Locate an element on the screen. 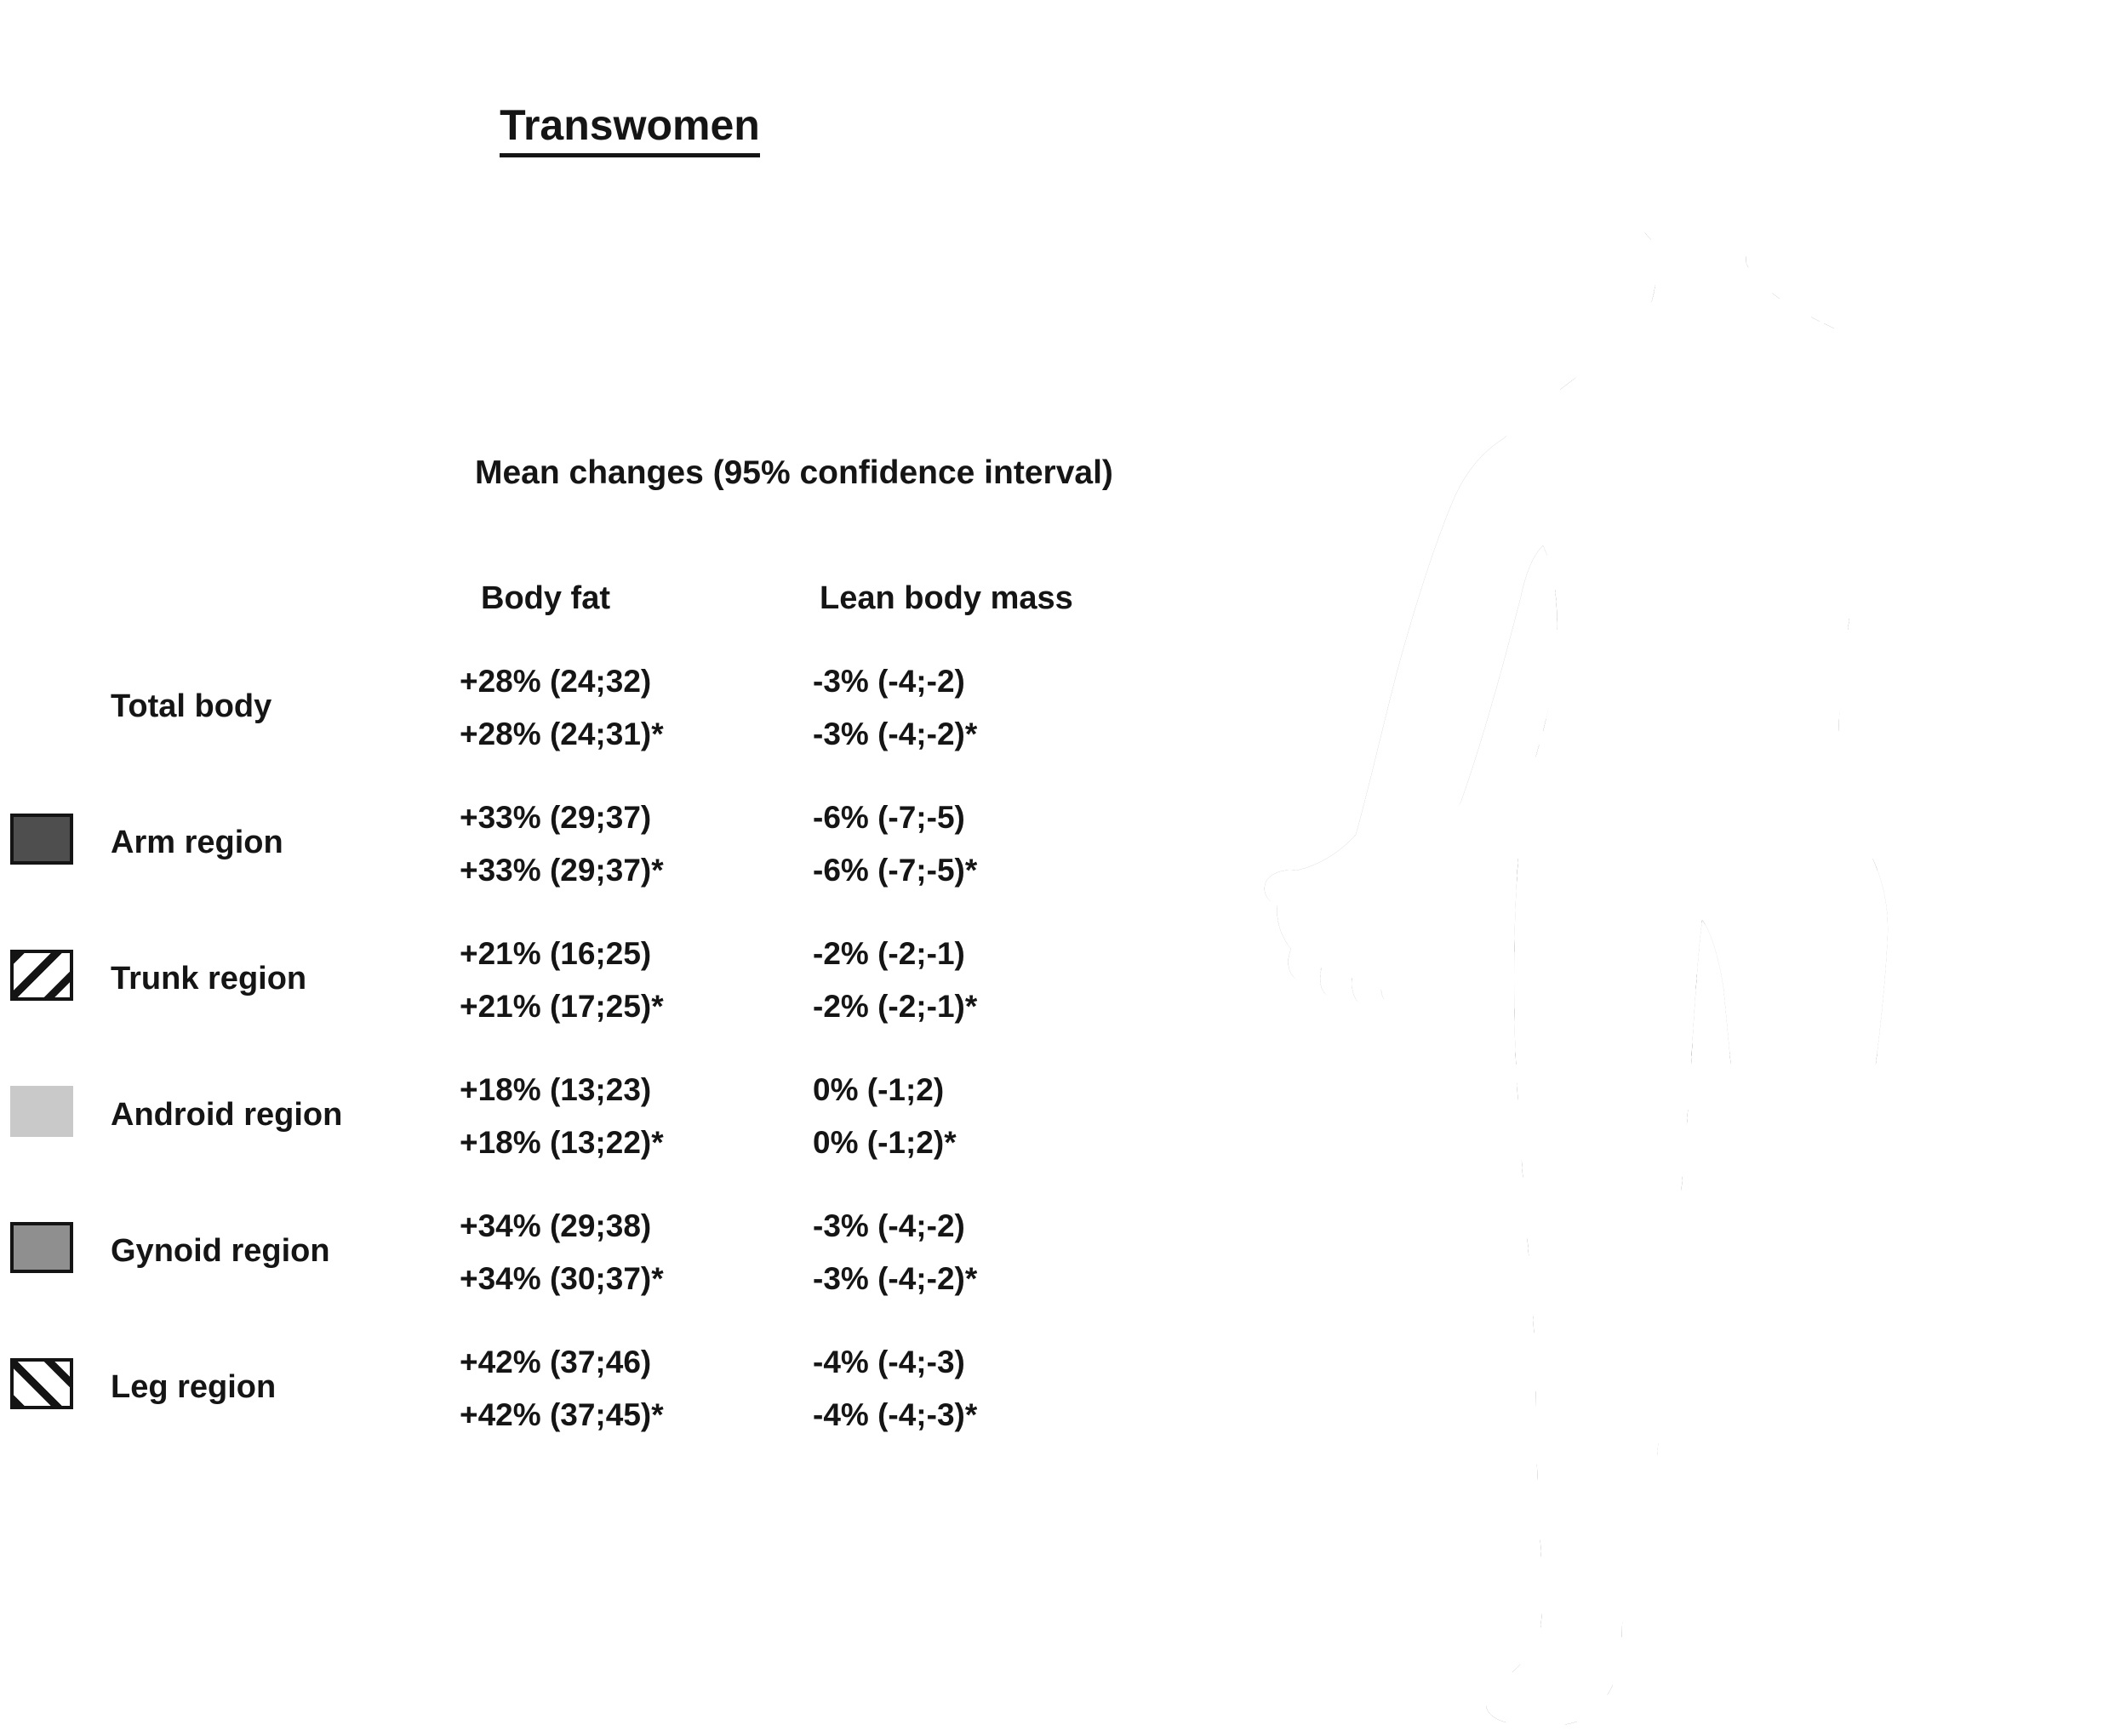 This screenshot has height=1736, width=2109. column-header-body-fat: Body fat is located at coordinates (545, 598).